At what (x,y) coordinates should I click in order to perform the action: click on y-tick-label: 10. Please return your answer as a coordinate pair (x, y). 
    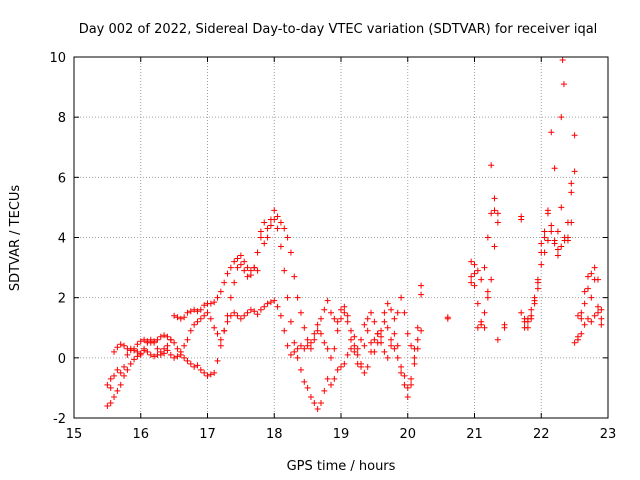
    Looking at the image, I should click on (57, 58).